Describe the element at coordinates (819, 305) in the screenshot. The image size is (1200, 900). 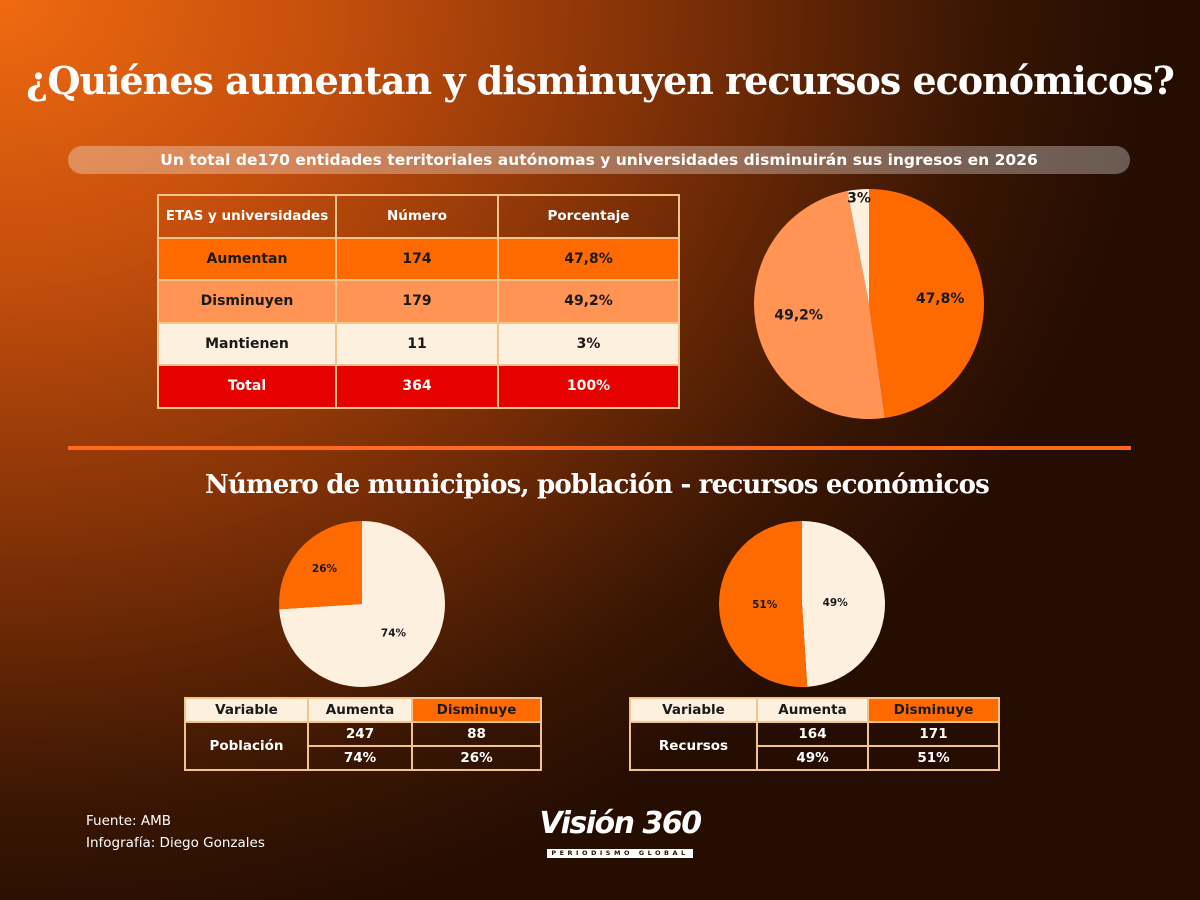
I see `pie-slice-disminuyen` at that location.